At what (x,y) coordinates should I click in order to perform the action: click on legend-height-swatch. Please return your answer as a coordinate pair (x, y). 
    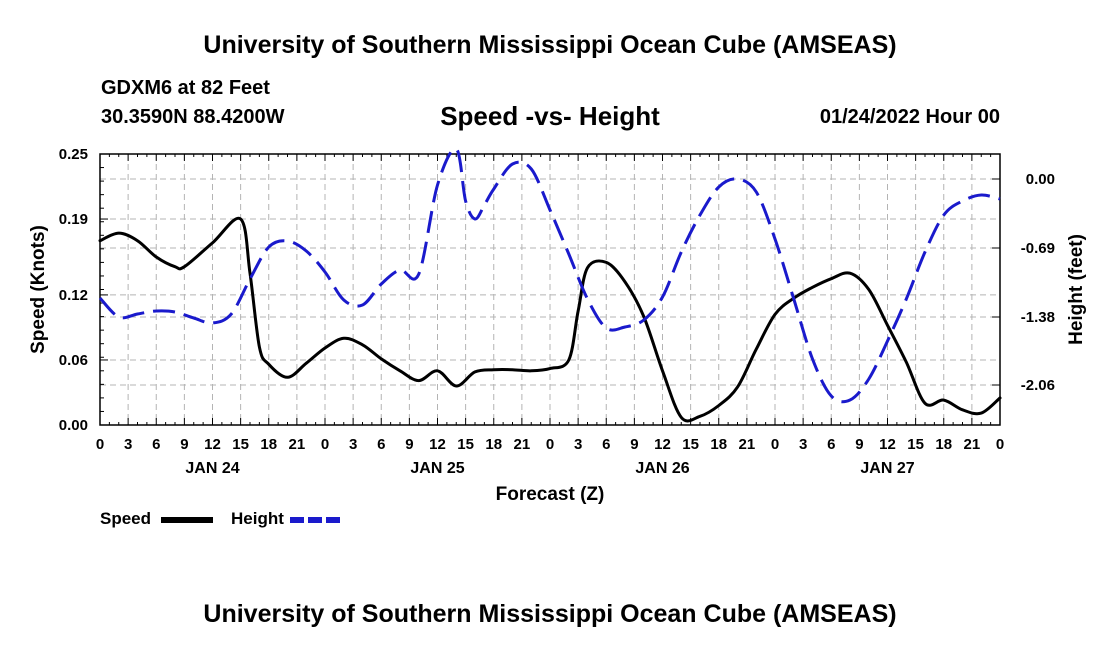
    Looking at the image, I should click on (316, 520).